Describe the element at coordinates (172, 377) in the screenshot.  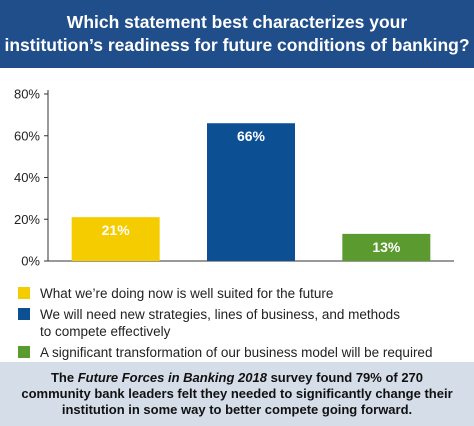
I see `footer-survey-name: Future Forces in Banking 2018` at that location.